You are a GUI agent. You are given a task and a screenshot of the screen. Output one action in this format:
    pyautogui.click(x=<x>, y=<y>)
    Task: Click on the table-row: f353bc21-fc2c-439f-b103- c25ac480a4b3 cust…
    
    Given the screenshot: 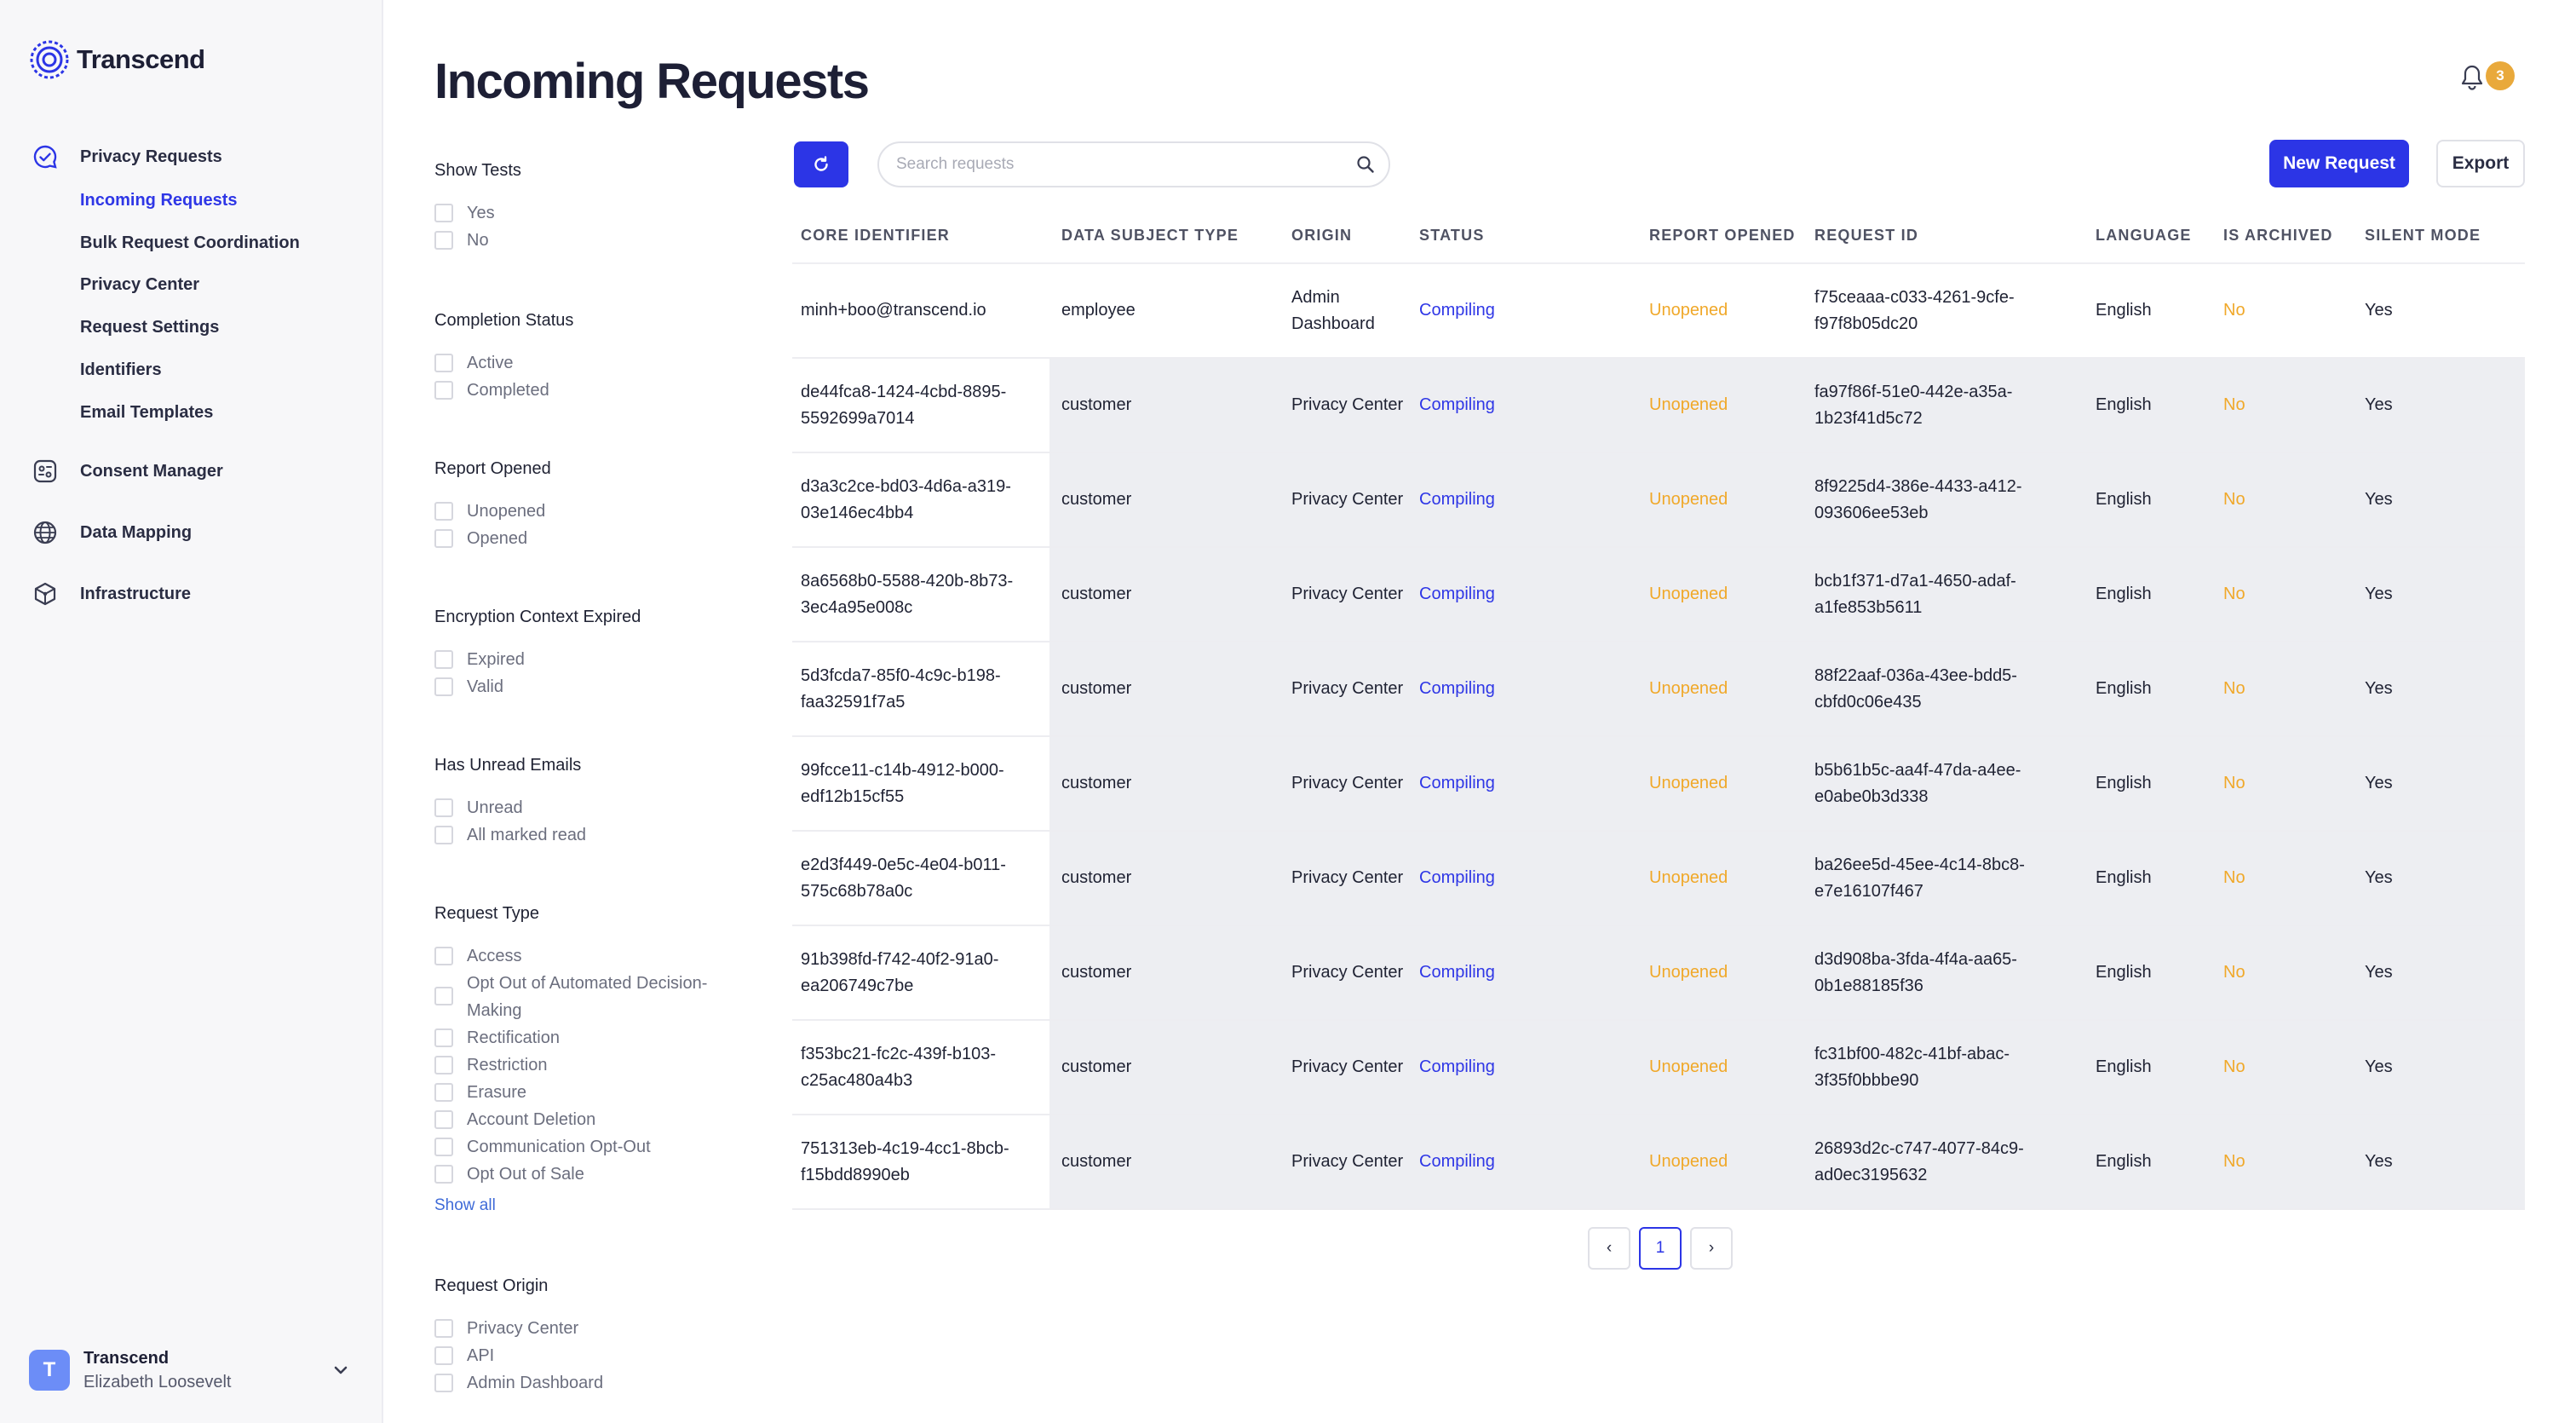 What is the action you would take?
    pyautogui.click(x=1658, y=1068)
    